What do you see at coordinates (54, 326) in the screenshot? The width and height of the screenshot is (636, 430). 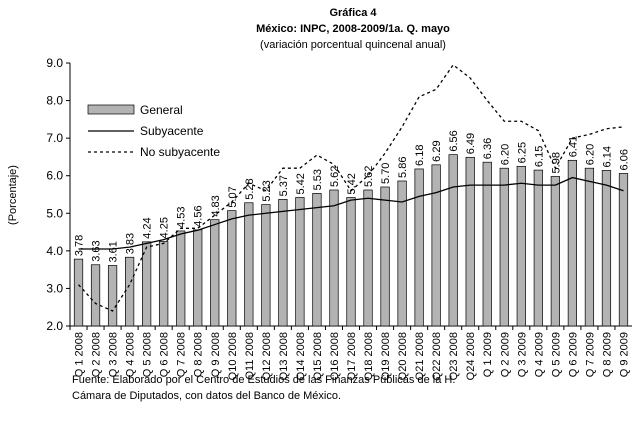 I see `y-tick-label: 2.0` at bounding box center [54, 326].